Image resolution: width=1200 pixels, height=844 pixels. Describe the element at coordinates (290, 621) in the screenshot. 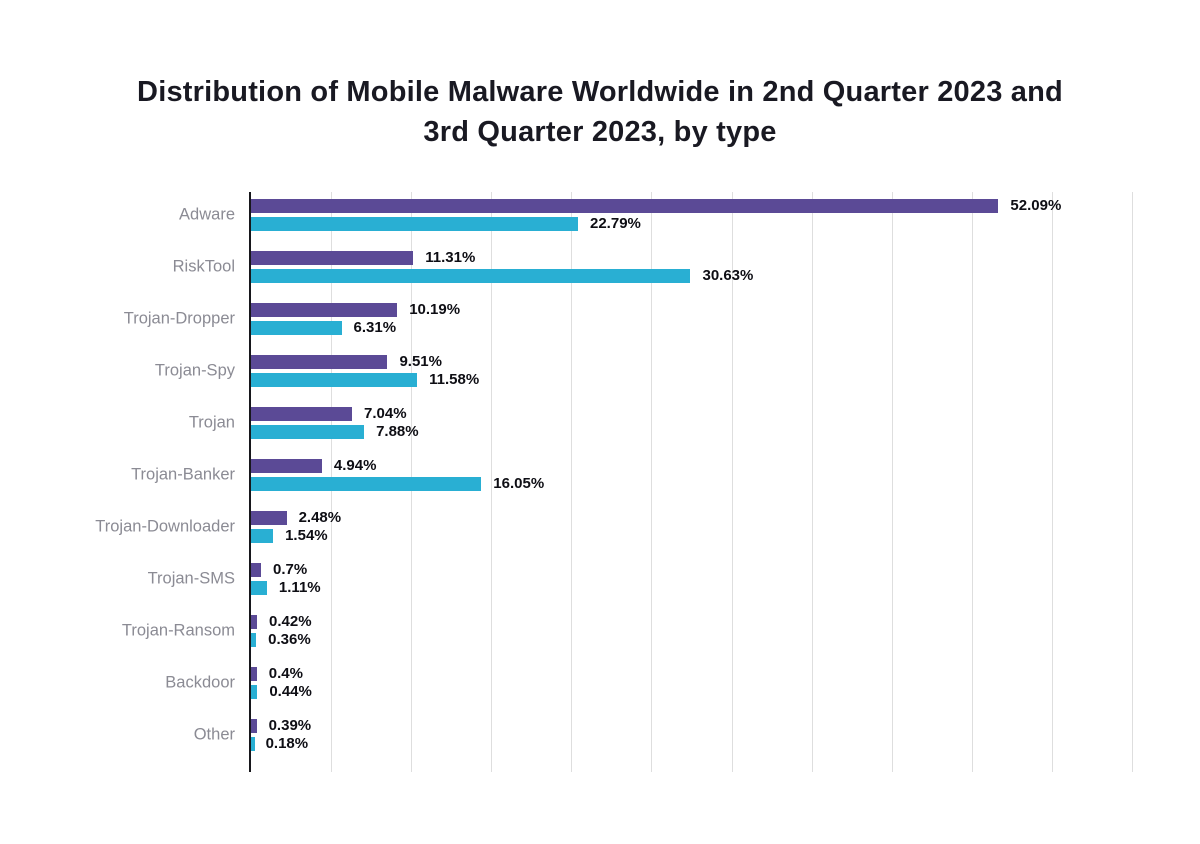

I see `value-label-q2: 0.42%` at that location.